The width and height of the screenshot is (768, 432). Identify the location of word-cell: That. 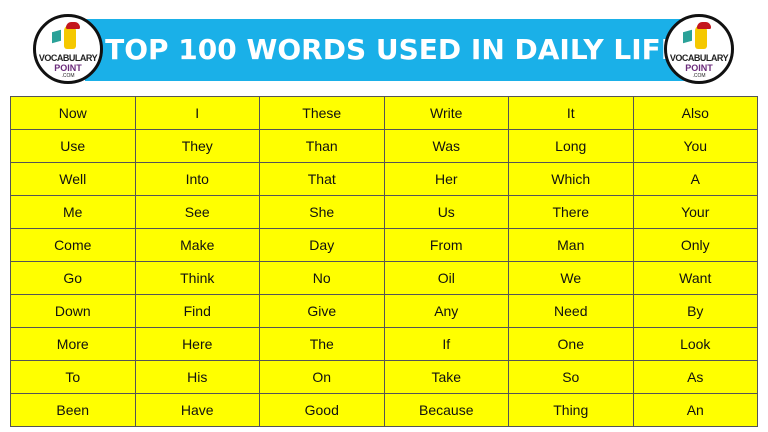
(322, 179).